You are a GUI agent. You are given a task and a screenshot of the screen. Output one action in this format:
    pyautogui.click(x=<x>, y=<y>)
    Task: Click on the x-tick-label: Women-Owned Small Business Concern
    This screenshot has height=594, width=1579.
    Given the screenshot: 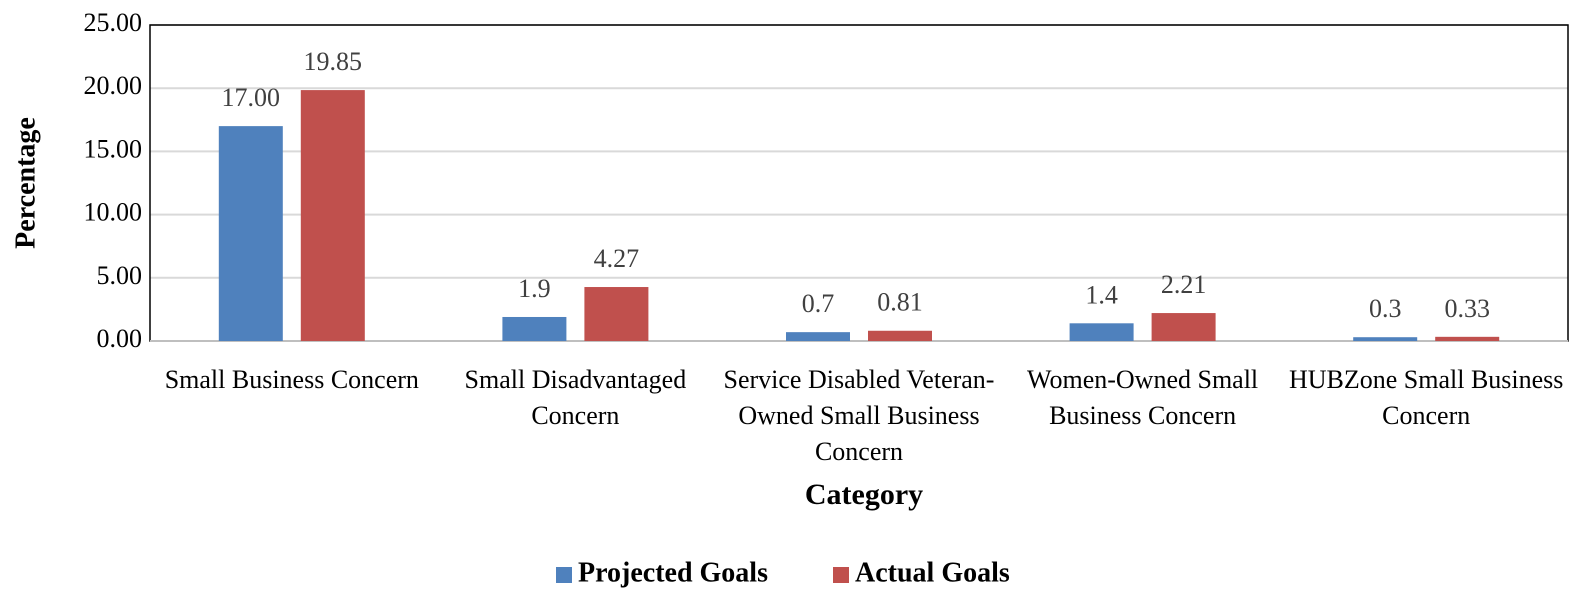 What is the action you would take?
    pyautogui.click(x=1143, y=397)
    